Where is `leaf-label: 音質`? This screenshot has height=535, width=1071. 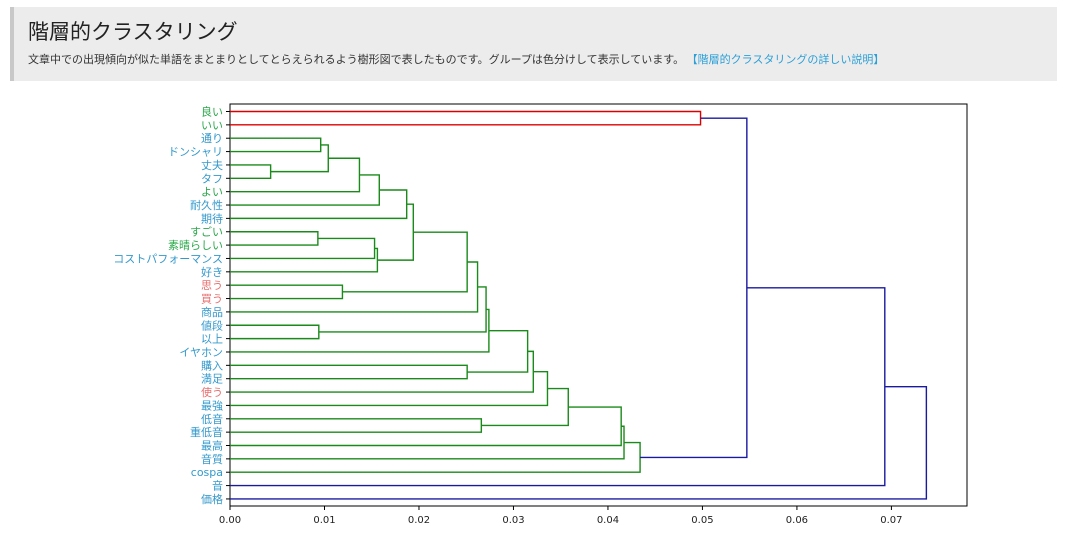
leaf-label: 音質 is located at coordinates (212, 459).